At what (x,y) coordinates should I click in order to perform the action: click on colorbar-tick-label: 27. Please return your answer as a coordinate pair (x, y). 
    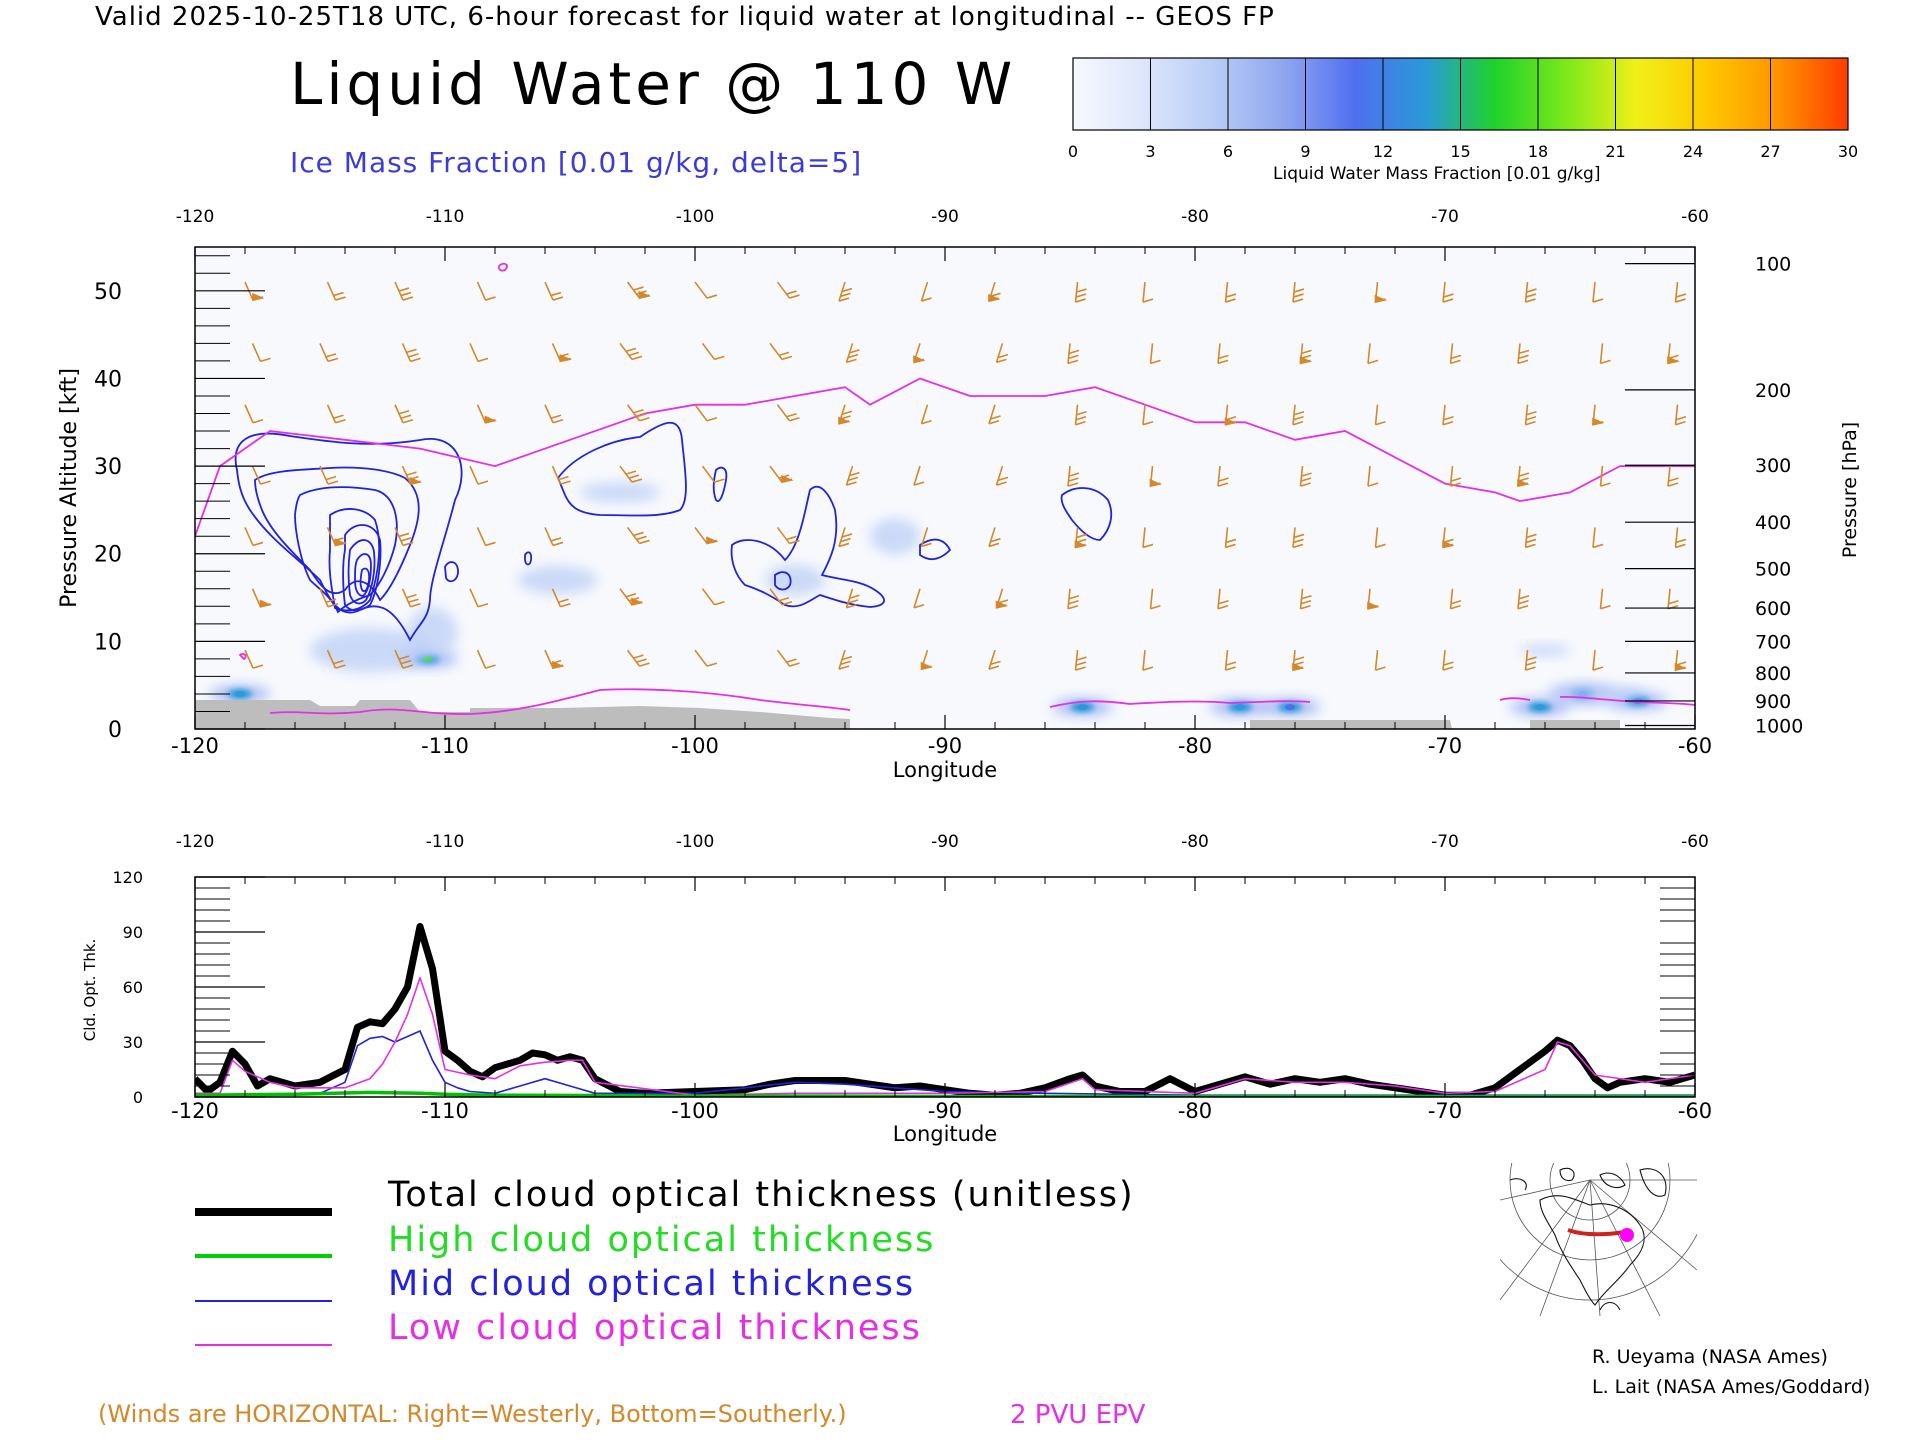
    Looking at the image, I should click on (1770, 151).